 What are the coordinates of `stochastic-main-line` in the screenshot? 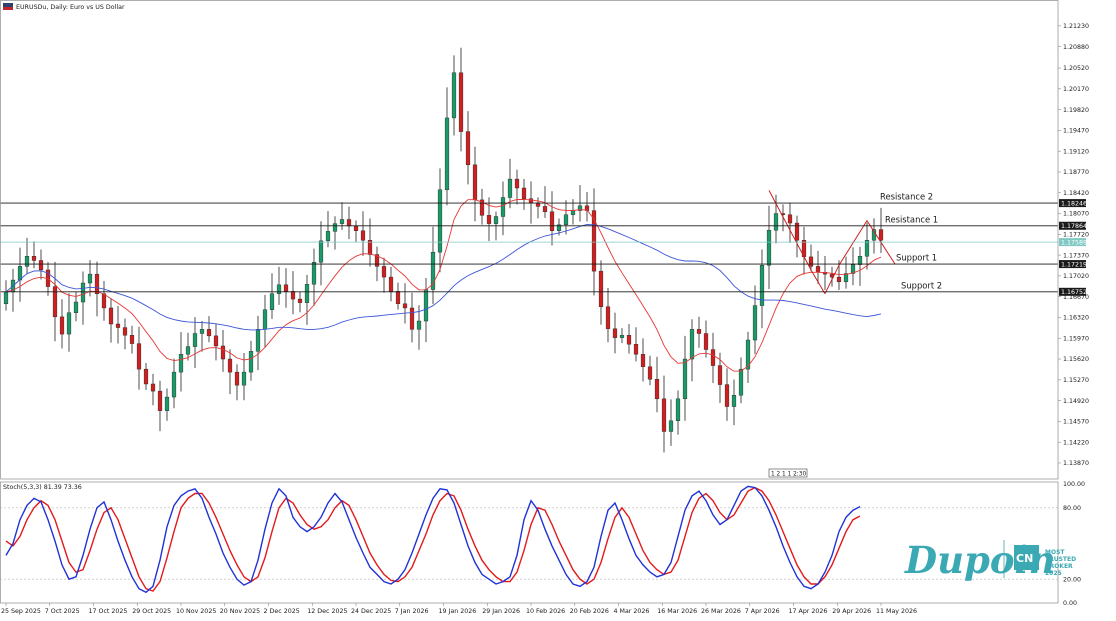 It's located at (433, 539).